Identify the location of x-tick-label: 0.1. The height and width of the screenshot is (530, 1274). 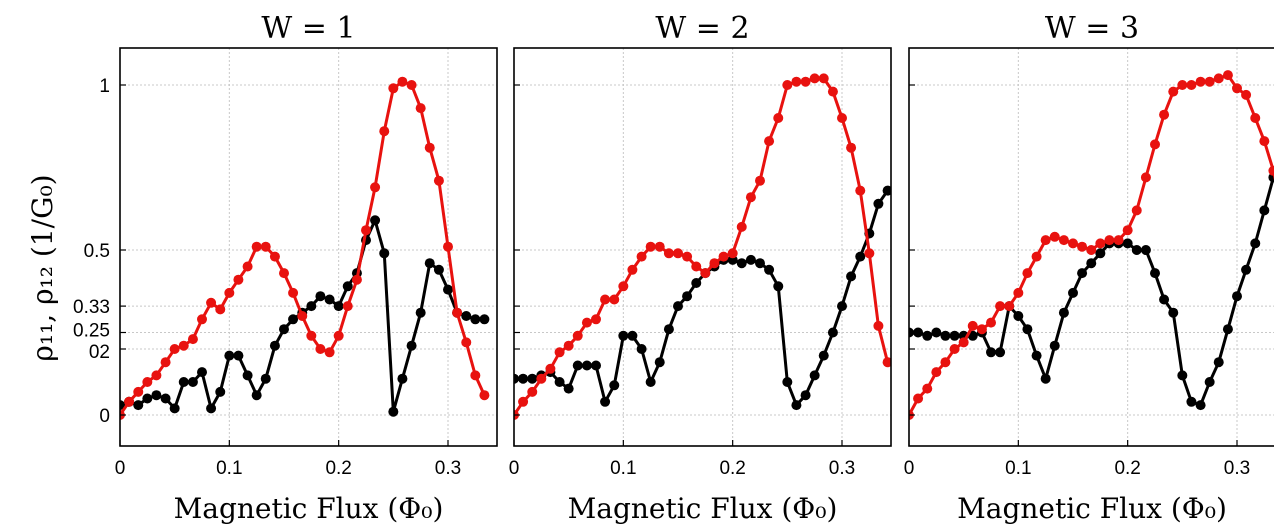
(1018, 468).